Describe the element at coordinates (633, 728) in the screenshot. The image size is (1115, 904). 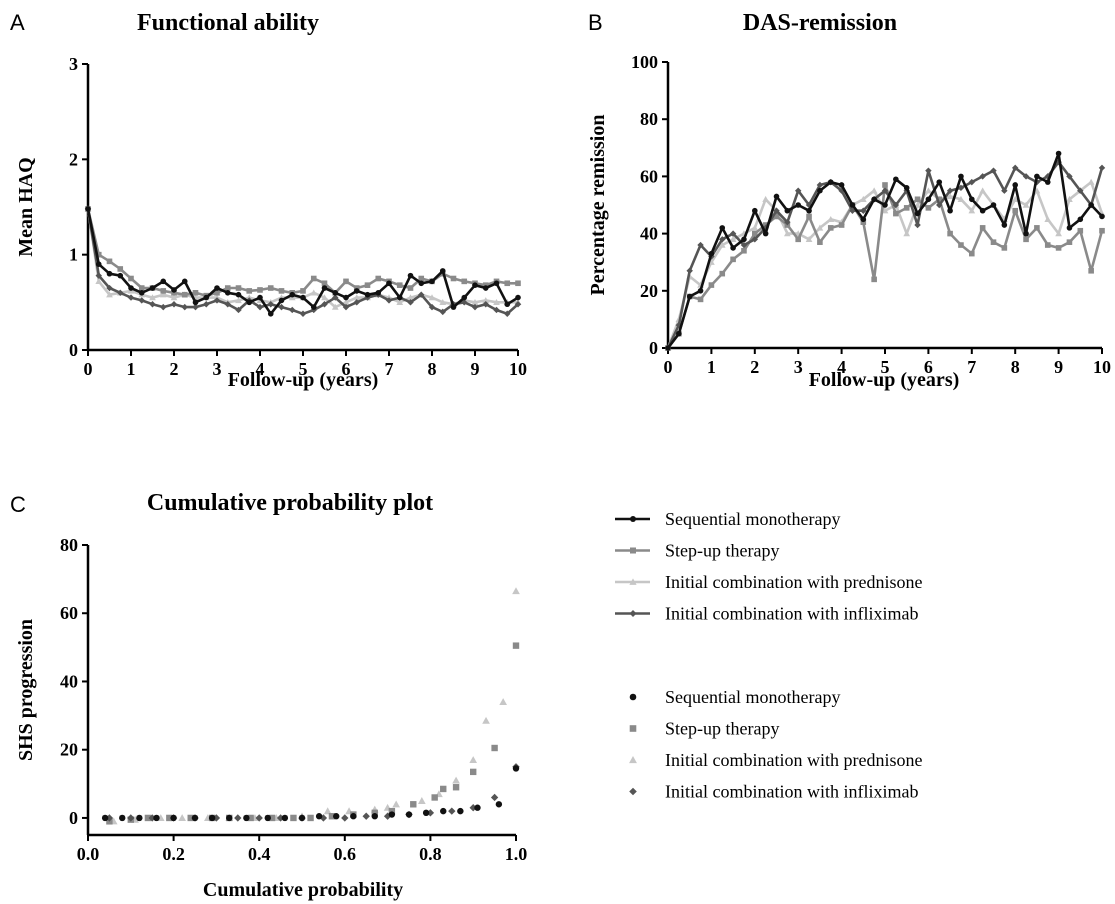
I see `legend-points-swatch-marker-step-up-therapy` at that location.